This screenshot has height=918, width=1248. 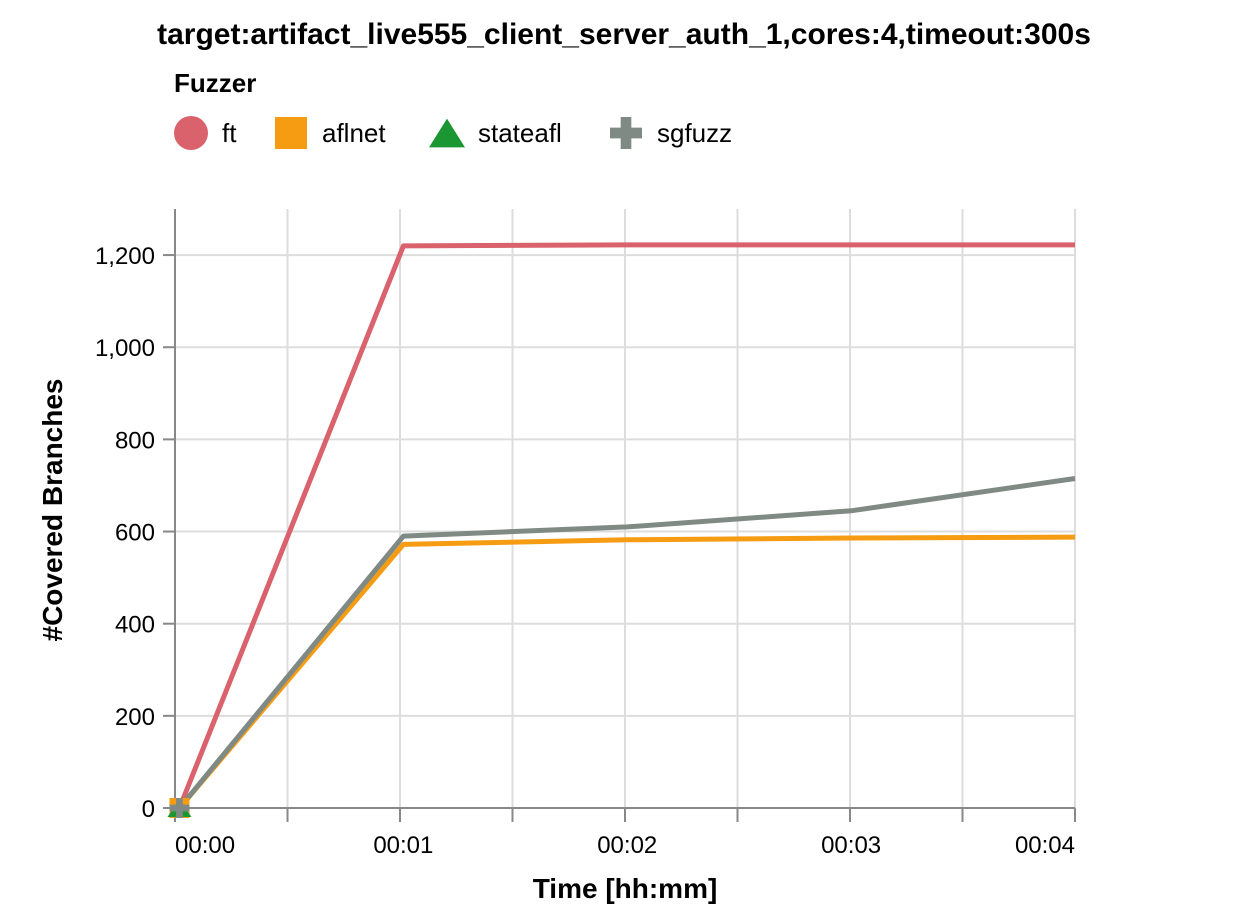 I want to click on legend-label-sgfuzz: sgfuzz, so click(x=694, y=133).